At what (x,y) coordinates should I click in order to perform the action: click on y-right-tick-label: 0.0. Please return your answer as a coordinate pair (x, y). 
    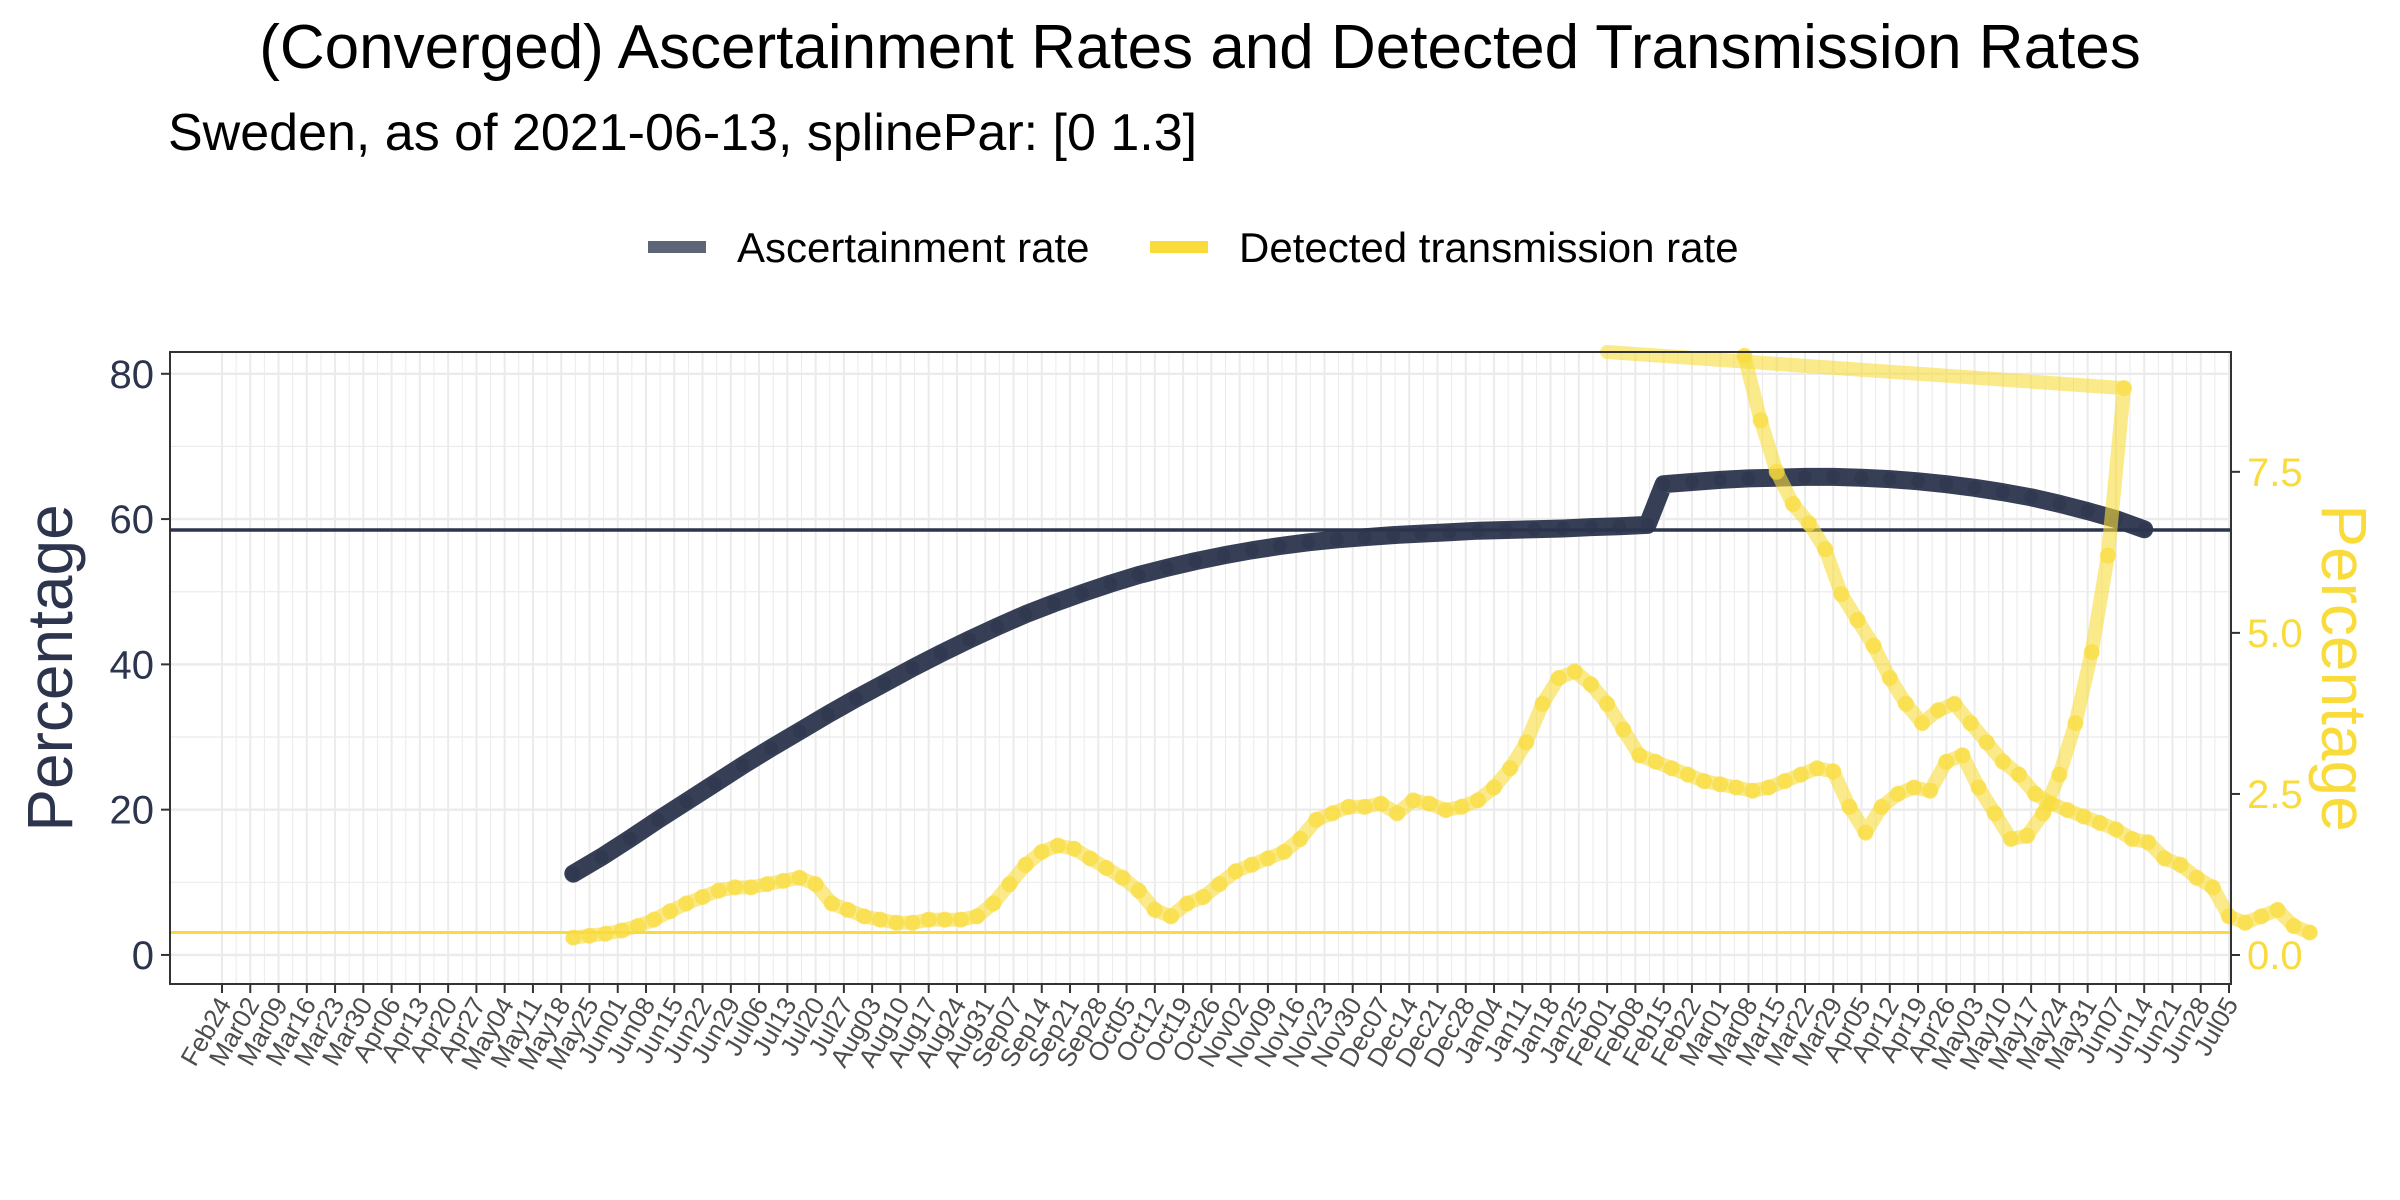
    Looking at the image, I should click on (2275, 956).